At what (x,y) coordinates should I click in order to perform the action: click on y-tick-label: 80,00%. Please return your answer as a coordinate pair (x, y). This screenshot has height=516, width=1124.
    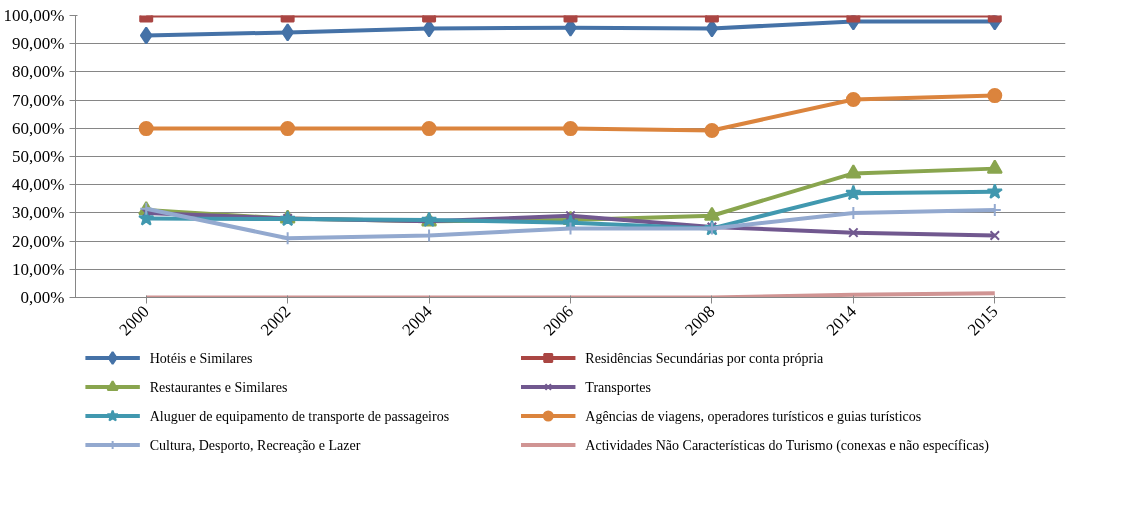
    Looking at the image, I should click on (38, 72).